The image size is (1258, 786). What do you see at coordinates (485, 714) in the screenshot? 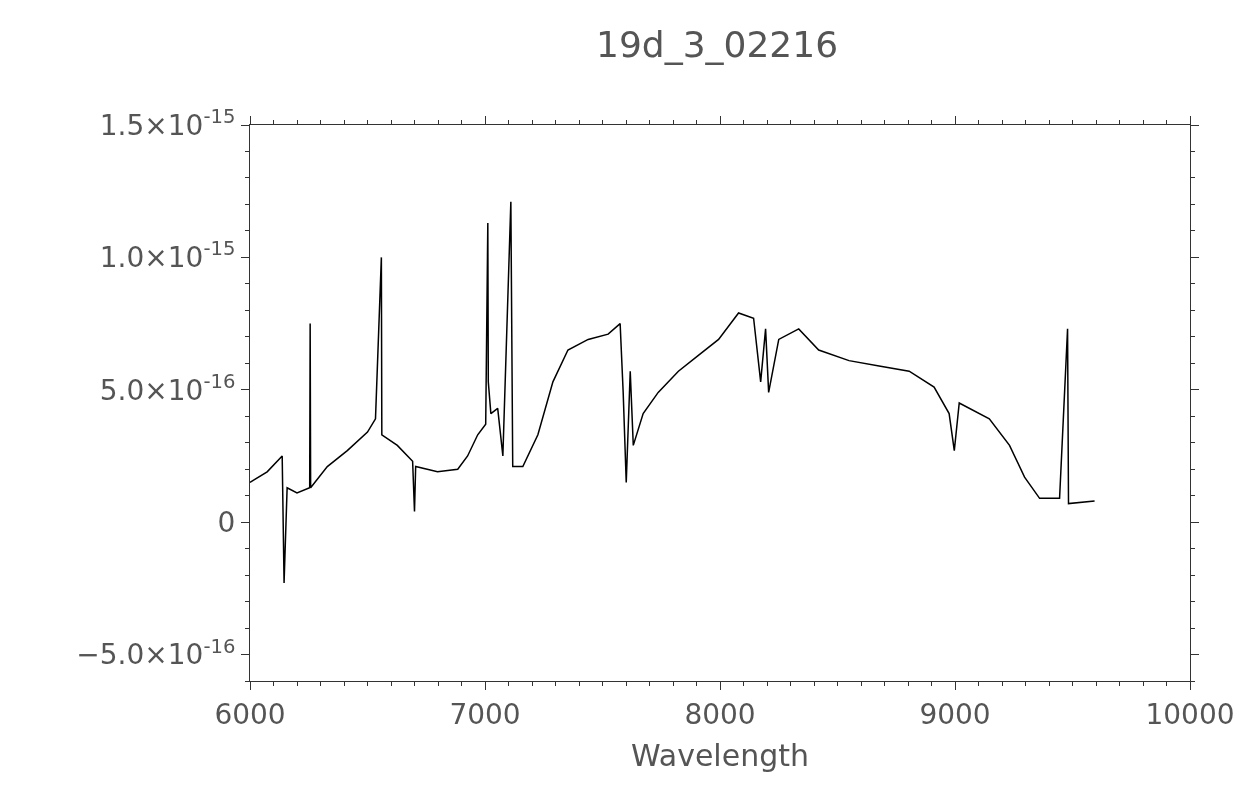
I see `x-tick-label: 7000` at bounding box center [485, 714].